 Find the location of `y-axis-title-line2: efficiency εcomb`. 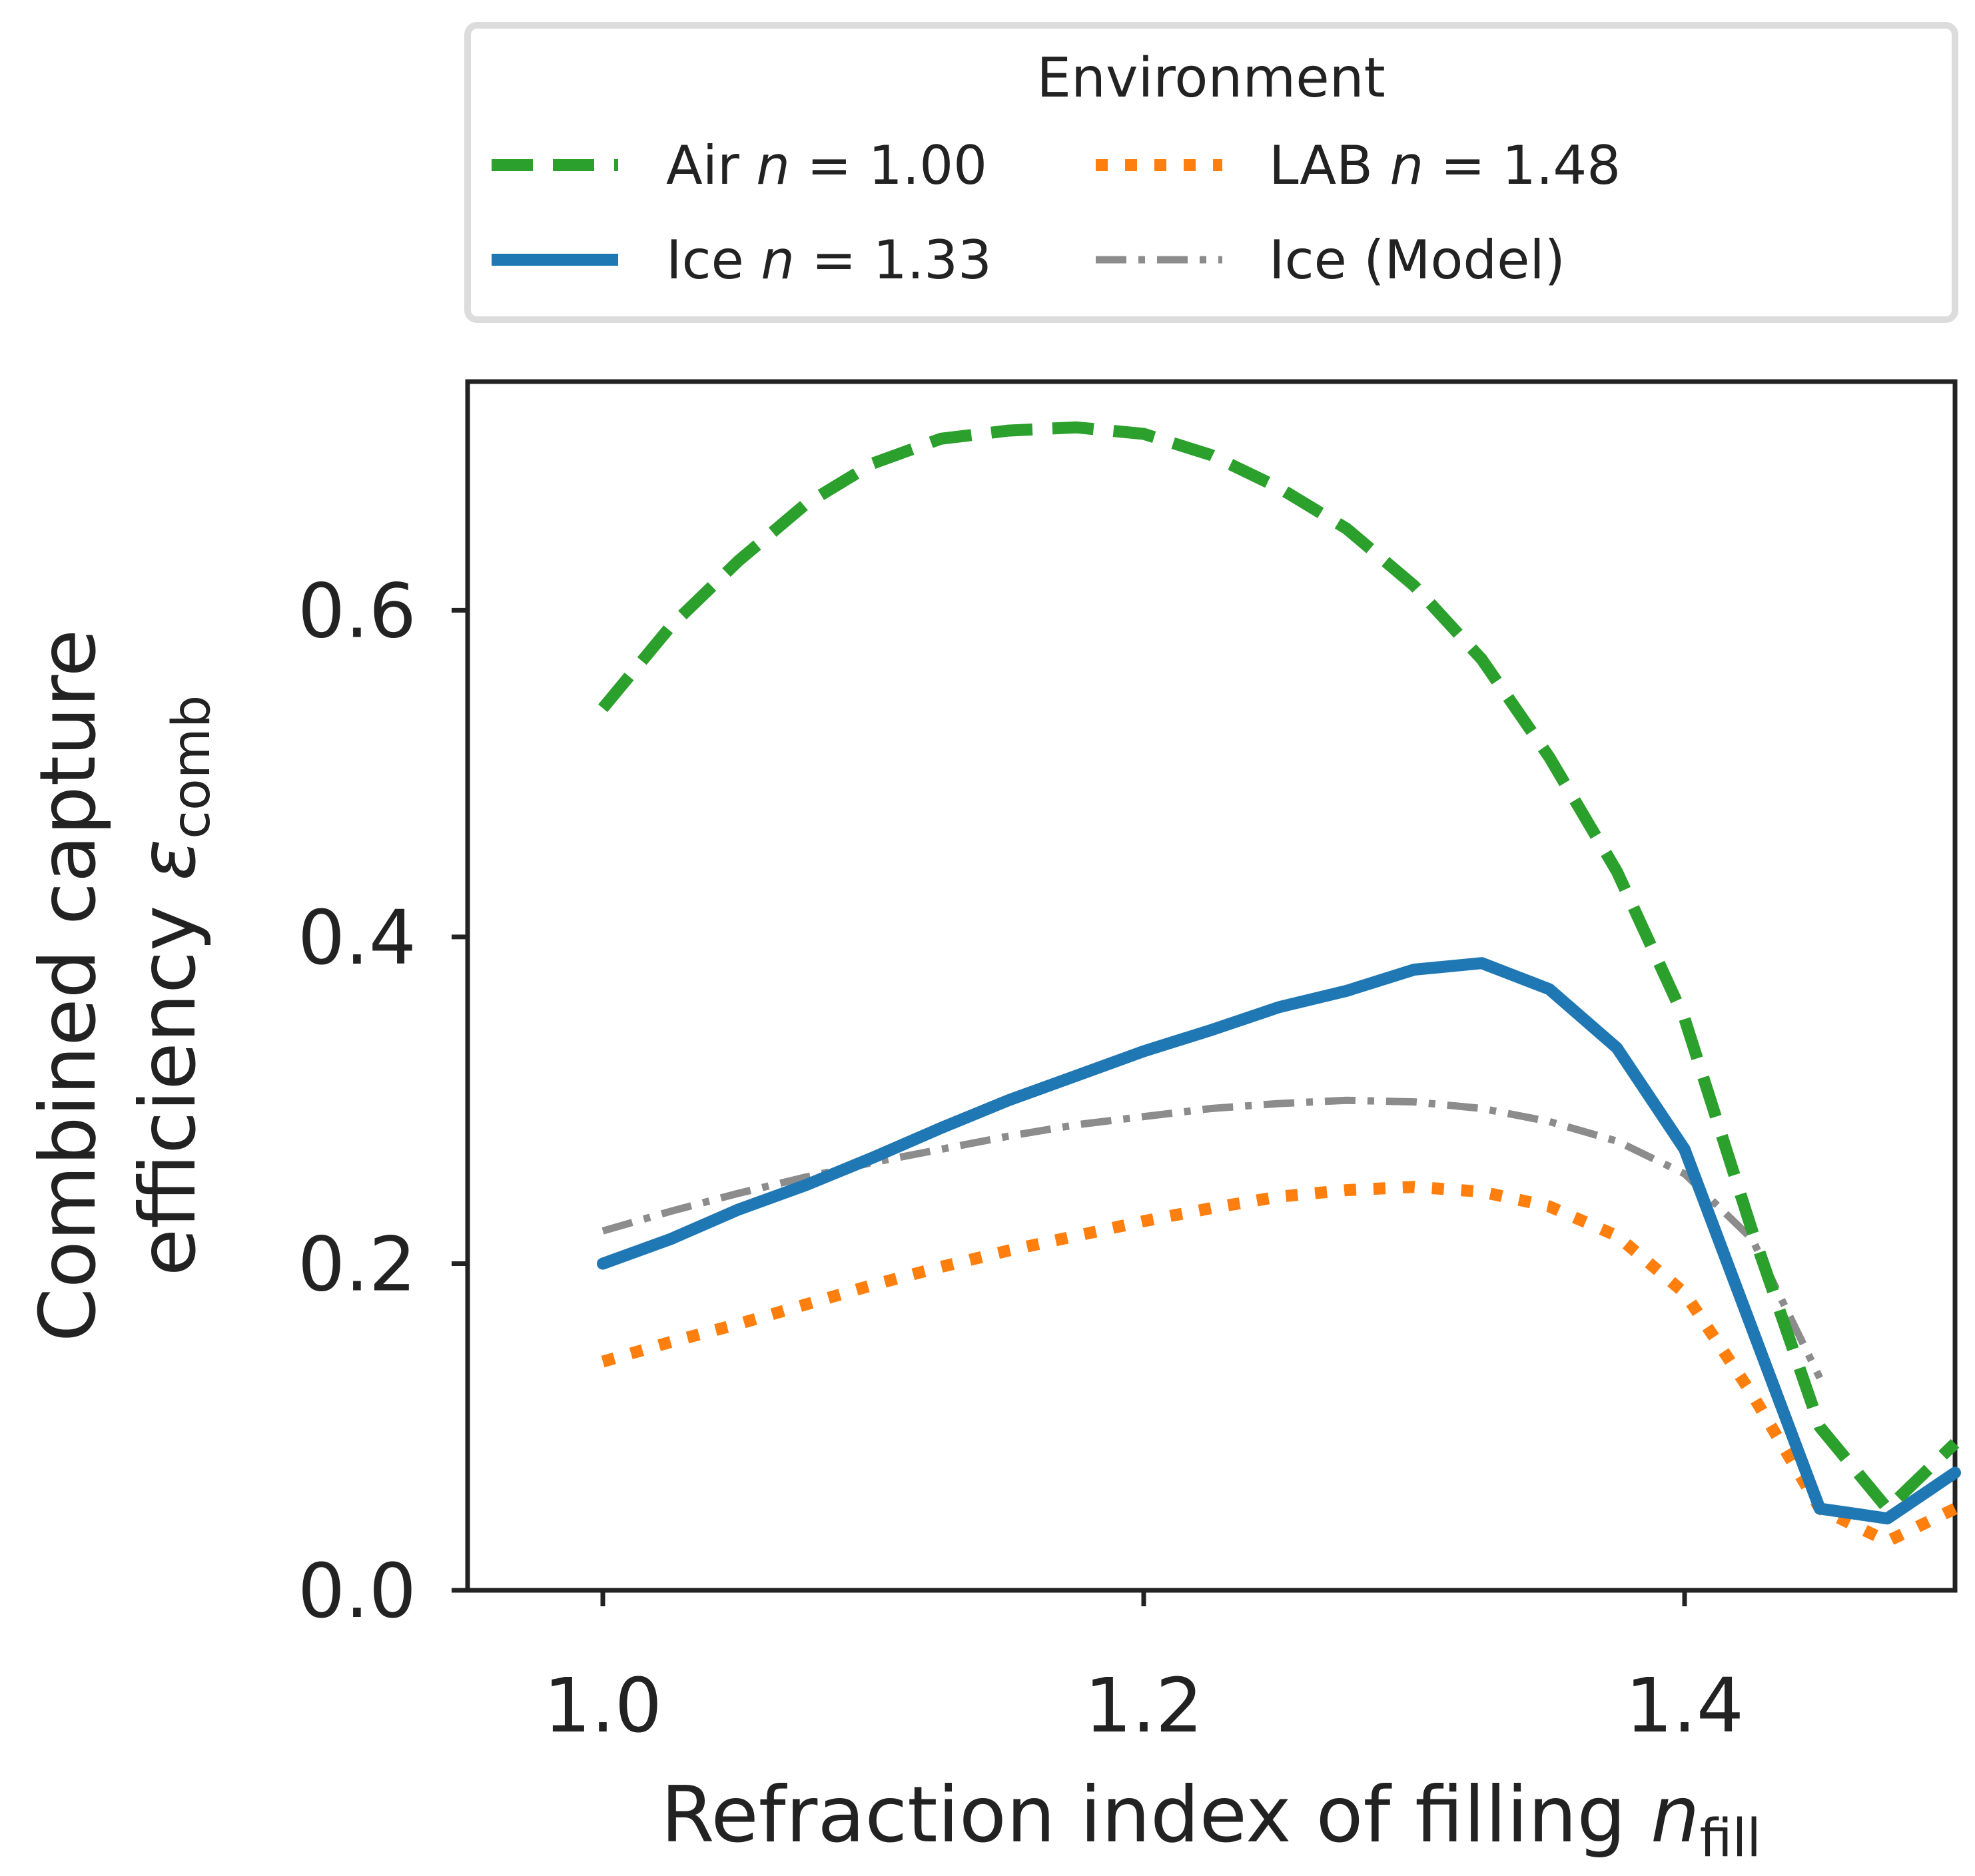

y-axis-title-line2: efficiency εcomb is located at coordinates (172, 986).